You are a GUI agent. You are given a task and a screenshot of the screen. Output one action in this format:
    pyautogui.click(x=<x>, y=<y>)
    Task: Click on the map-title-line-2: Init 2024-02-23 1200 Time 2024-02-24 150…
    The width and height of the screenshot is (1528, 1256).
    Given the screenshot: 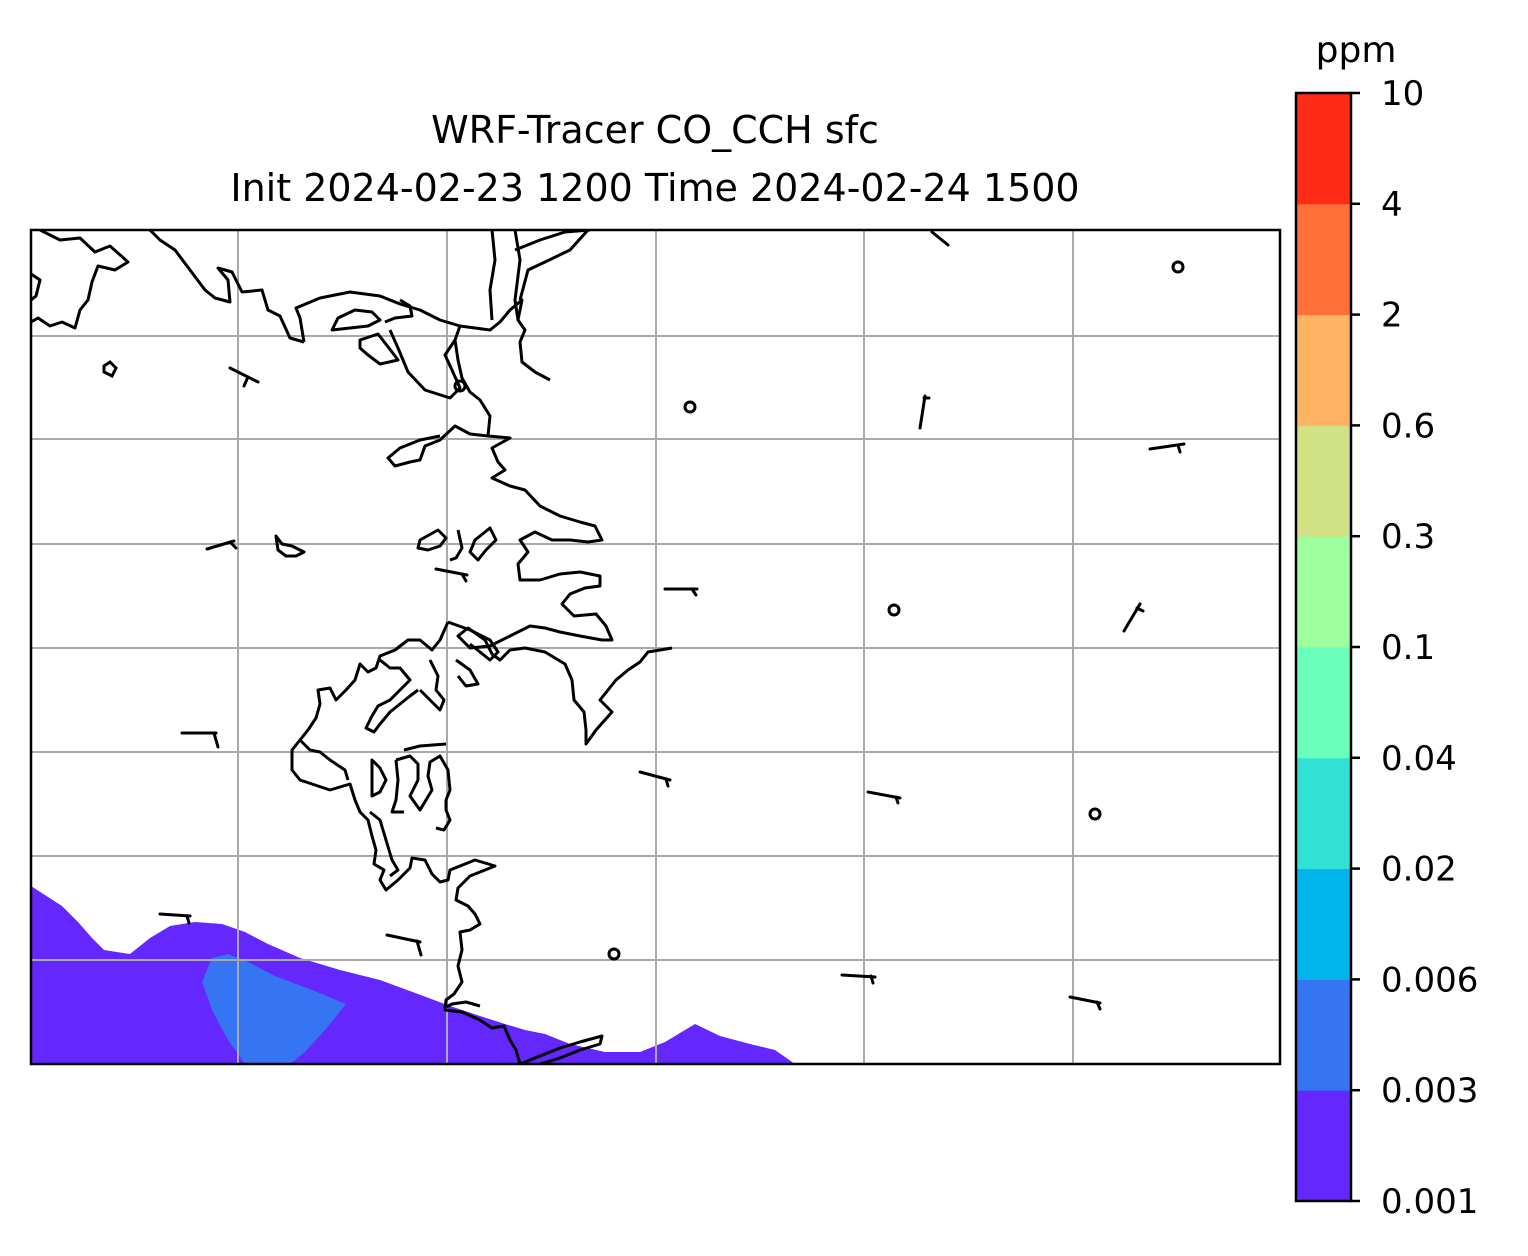 What is the action you would take?
    pyautogui.click(x=655, y=188)
    